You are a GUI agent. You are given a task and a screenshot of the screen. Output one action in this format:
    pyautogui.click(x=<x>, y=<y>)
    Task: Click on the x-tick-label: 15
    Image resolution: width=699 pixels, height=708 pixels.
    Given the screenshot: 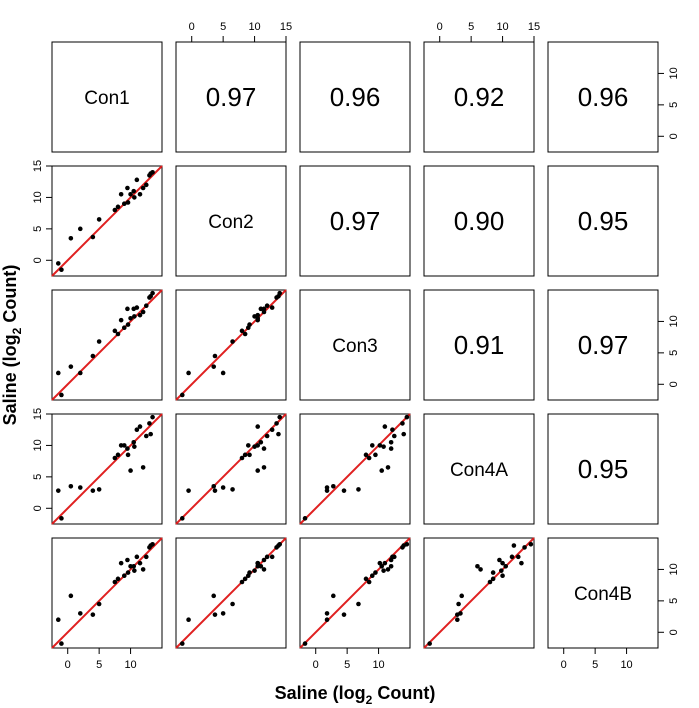 What is the action you would take?
    pyautogui.click(x=286, y=27)
    